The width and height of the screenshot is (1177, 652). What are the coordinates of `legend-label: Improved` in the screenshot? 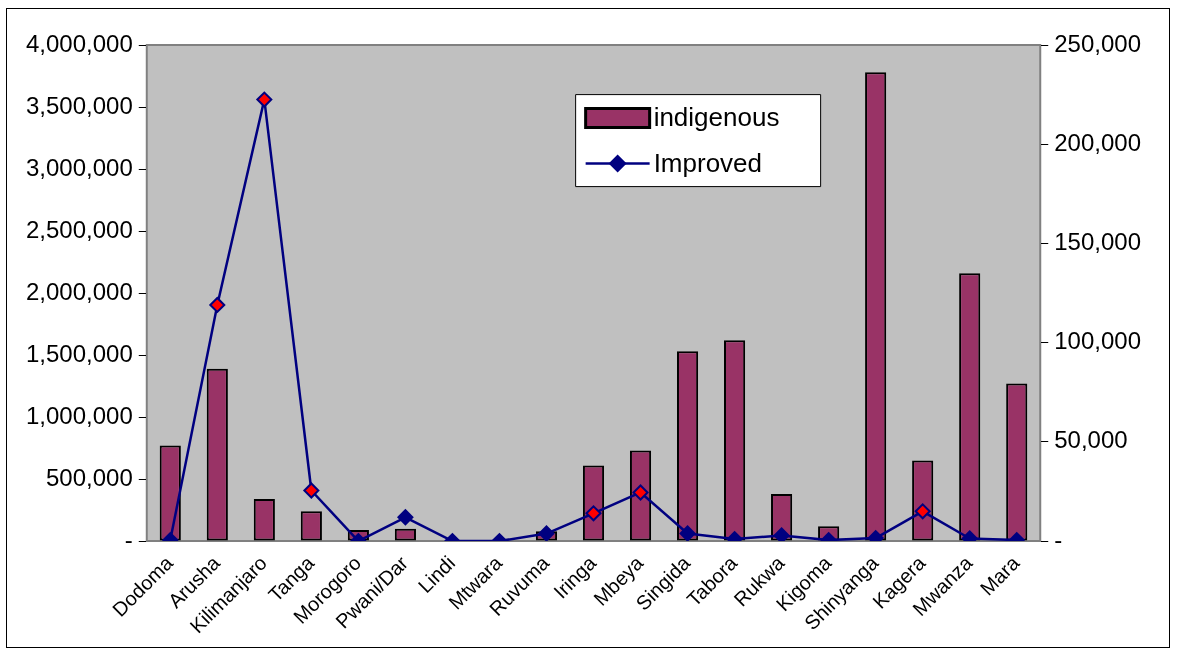 It's located at (708, 162).